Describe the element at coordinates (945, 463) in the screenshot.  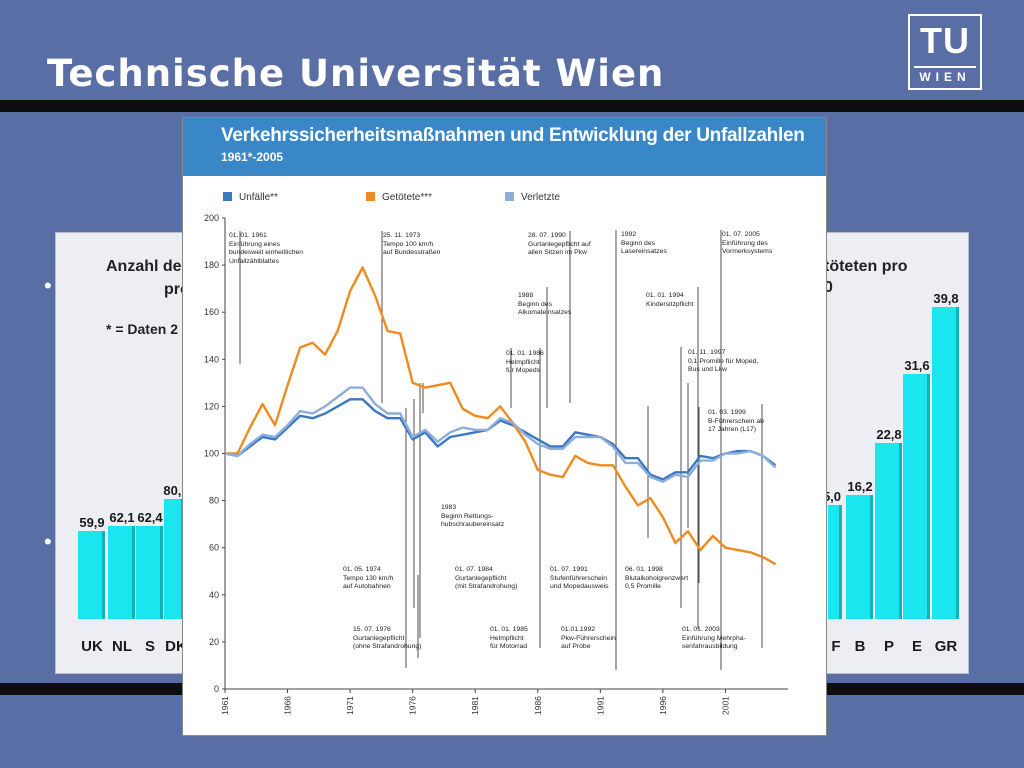
I see `bg-bar-gr` at that location.